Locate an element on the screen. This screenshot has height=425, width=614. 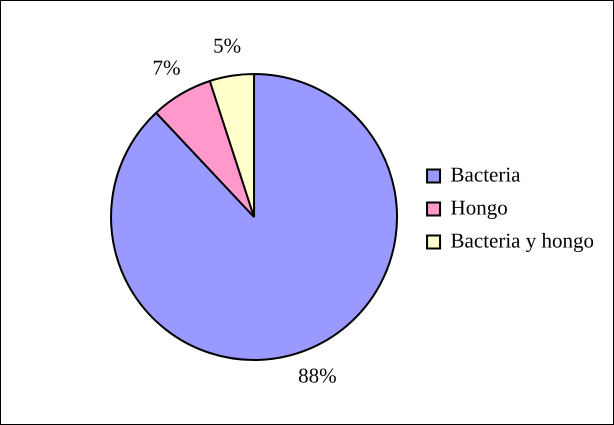
data-label: 5% is located at coordinates (227, 46).